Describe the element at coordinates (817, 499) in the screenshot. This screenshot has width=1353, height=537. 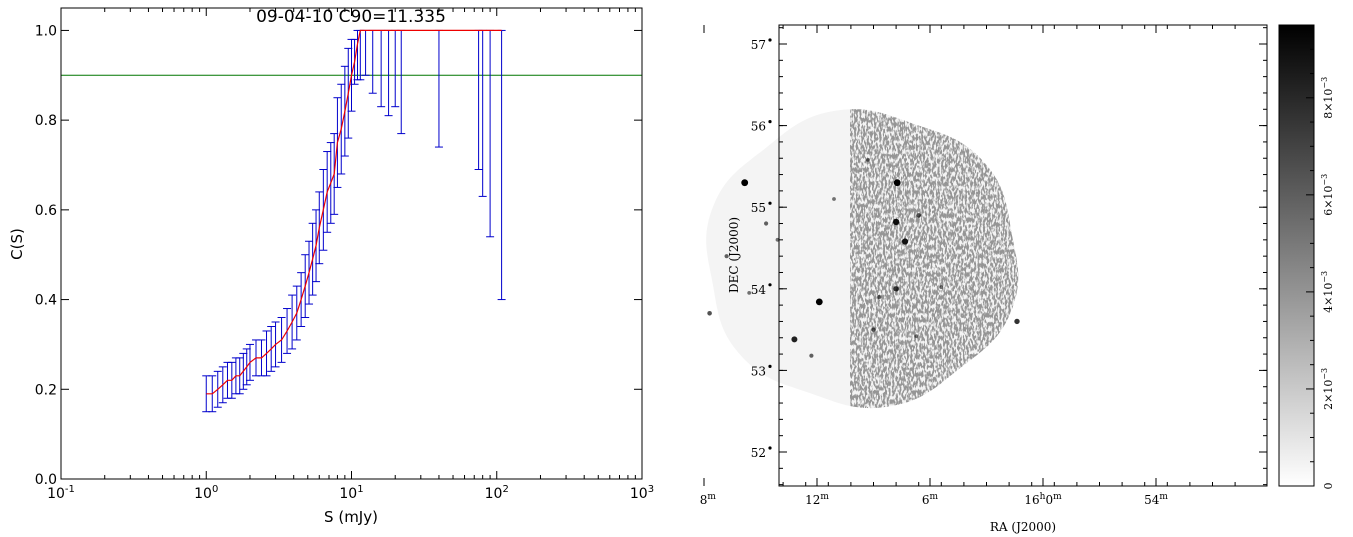
I see `ra-tick-label: 12m` at that location.